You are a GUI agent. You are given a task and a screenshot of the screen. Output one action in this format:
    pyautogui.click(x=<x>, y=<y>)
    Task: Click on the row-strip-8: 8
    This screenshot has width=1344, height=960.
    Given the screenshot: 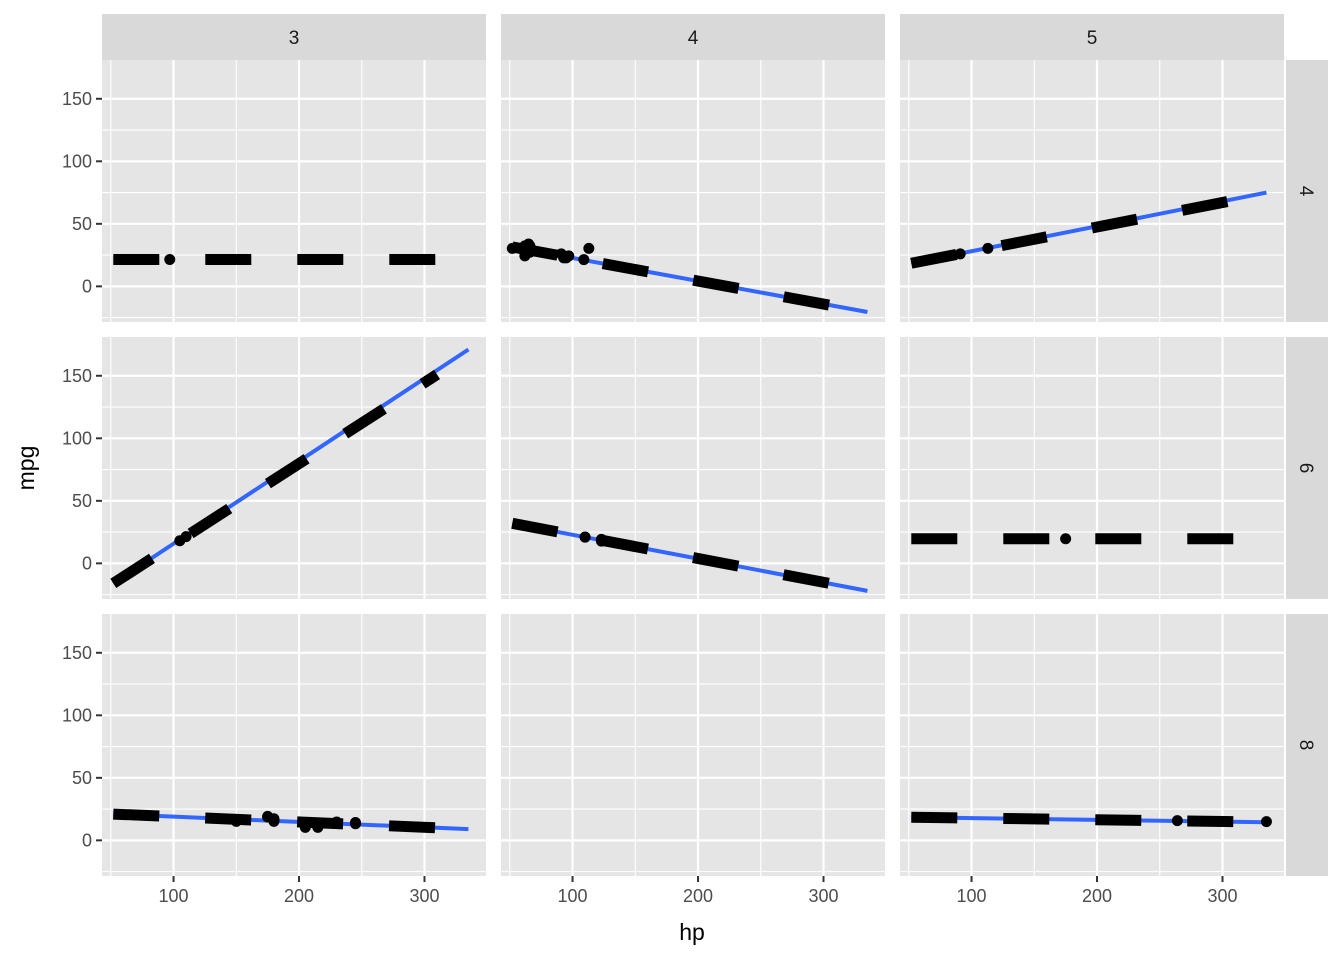 What is the action you would take?
    pyautogui.click(x=1307, y=745)
    